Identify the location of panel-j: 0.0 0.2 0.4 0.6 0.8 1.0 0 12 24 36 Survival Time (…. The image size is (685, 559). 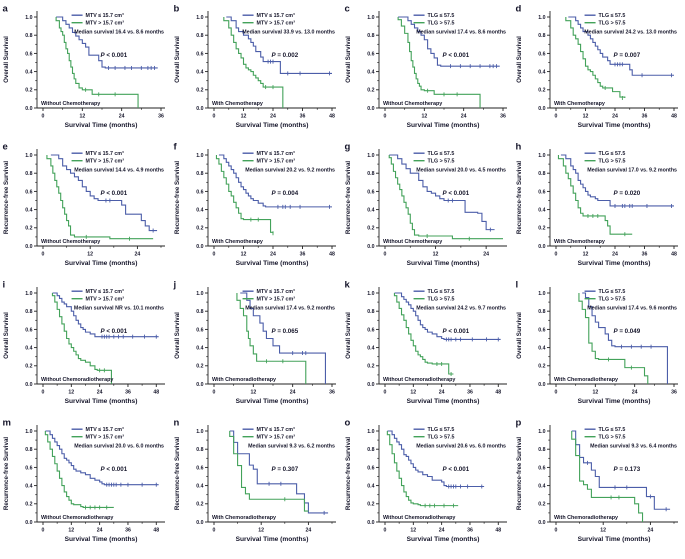
(257, 347).